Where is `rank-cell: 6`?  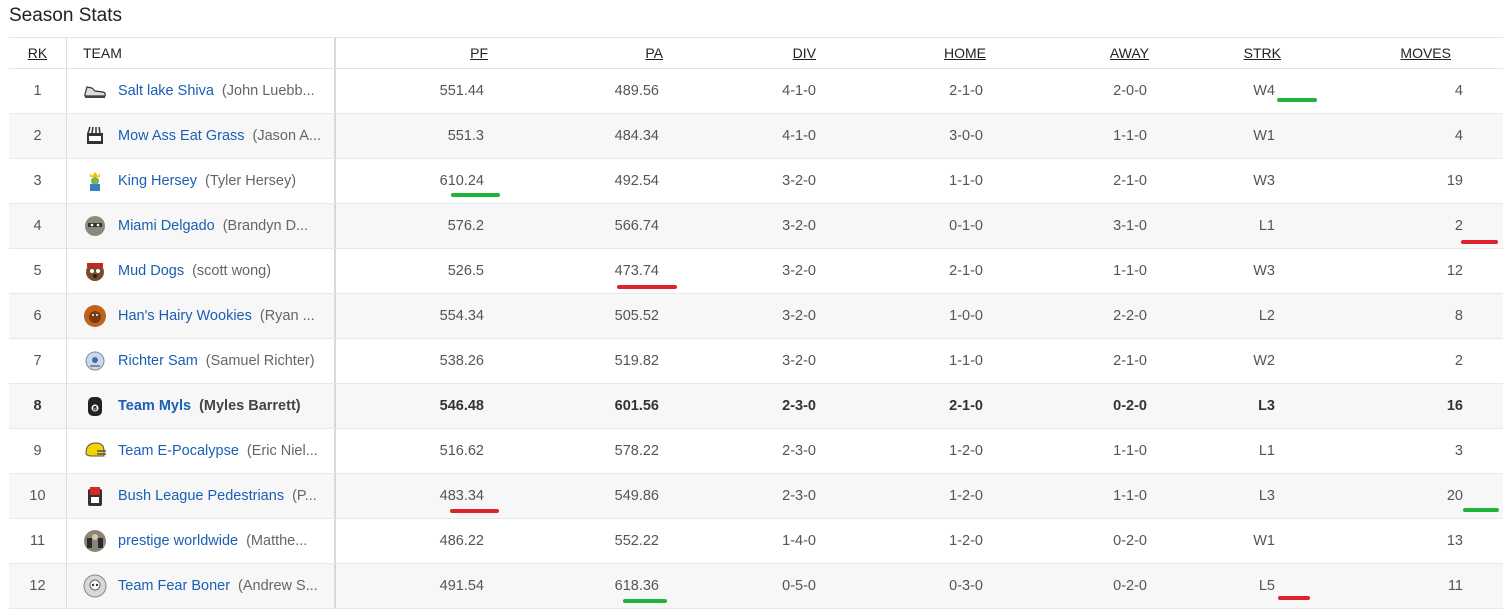
rank-cell: 6 is located at coordinates (37, 316).